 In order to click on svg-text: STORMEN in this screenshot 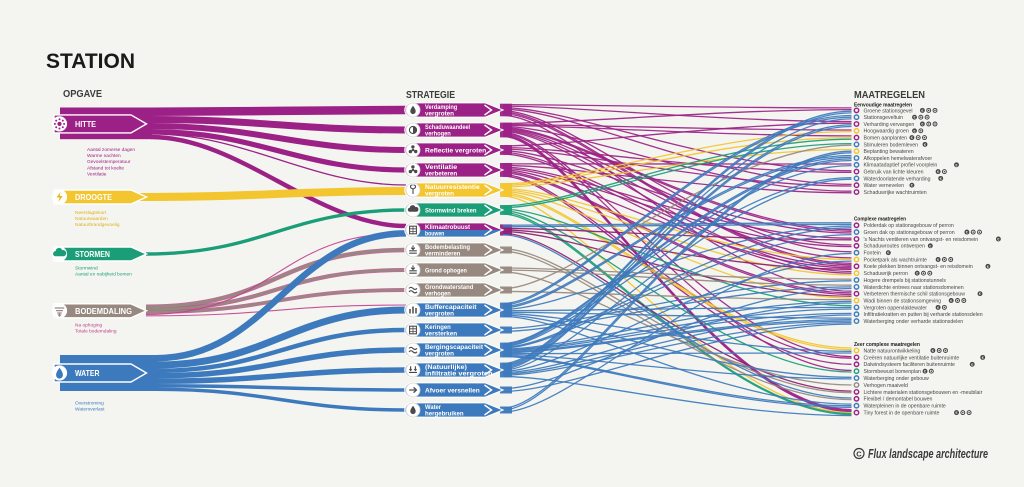, I will do `click(92, 254)`.